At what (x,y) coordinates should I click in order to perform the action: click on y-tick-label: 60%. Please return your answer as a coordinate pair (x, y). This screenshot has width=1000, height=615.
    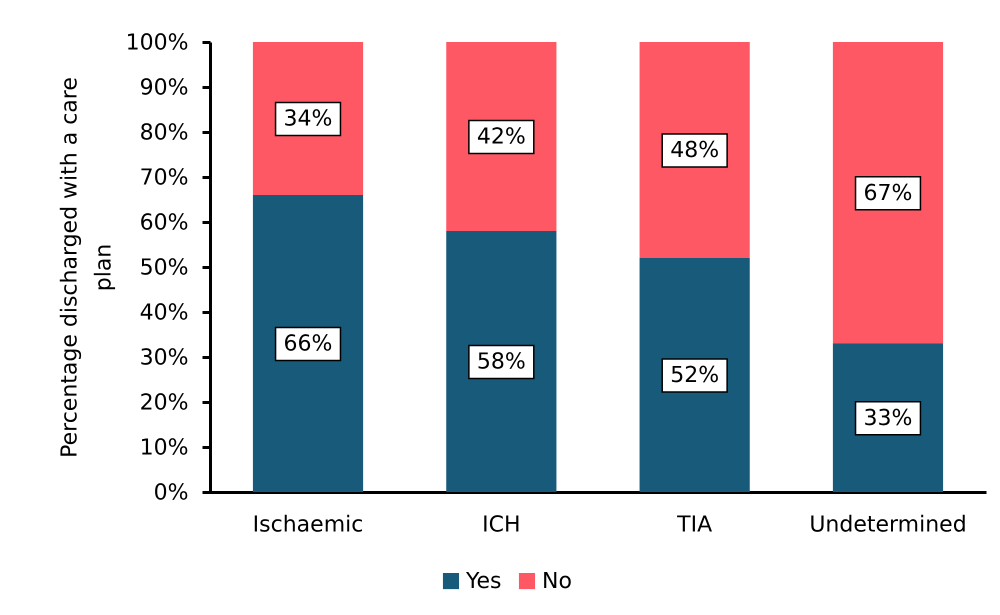
    Looking at the image, I should click on (164, 223).